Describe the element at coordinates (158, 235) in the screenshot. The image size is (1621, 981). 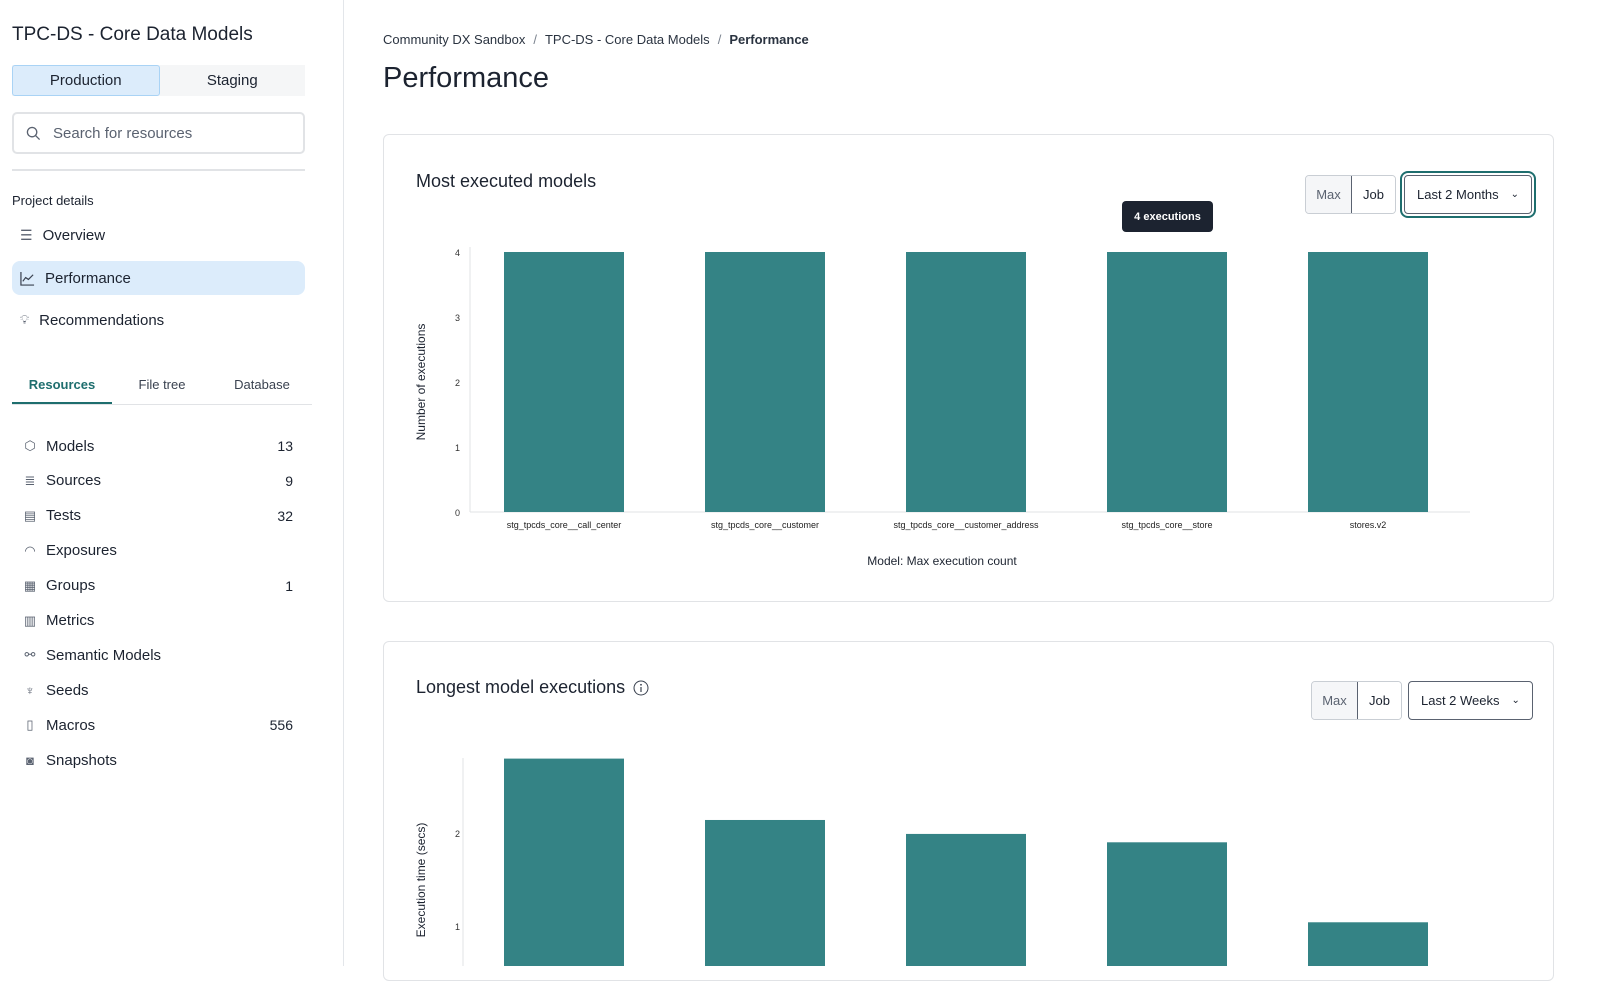
I see `nav-overview: ☰ Overview` at that location.